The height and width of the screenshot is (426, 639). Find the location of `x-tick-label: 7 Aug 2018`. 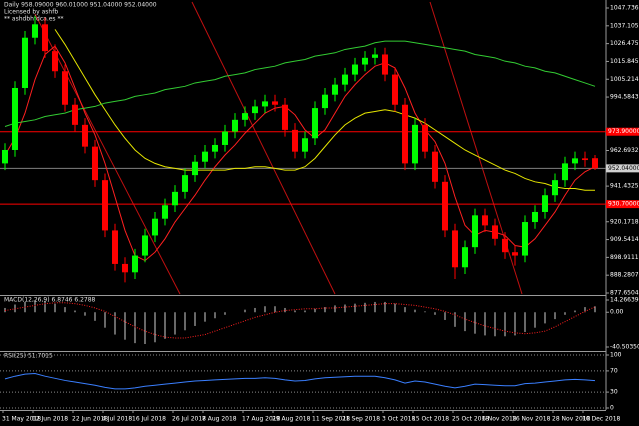

x-tick-label: 7 Aug 2018 is located at coordinates (219, 419).